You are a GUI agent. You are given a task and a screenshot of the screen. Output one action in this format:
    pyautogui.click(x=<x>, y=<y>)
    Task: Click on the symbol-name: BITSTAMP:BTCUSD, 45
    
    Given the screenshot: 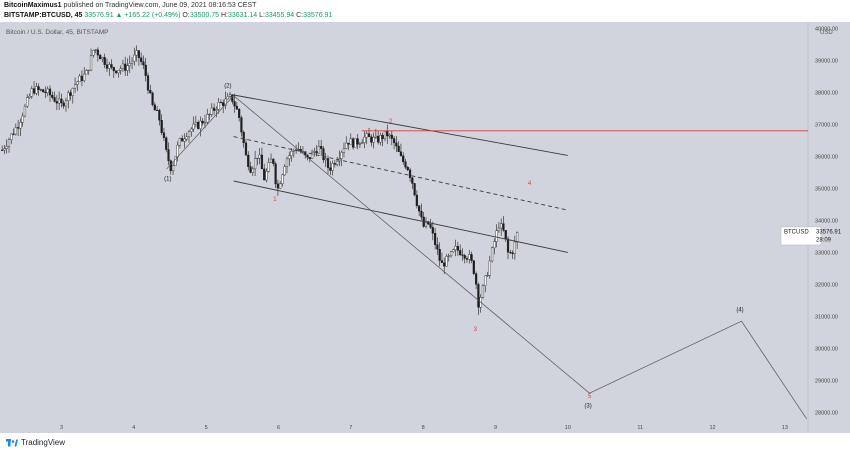 What is the action you would take?
    pyautogui.click(x=43, y=15)
    